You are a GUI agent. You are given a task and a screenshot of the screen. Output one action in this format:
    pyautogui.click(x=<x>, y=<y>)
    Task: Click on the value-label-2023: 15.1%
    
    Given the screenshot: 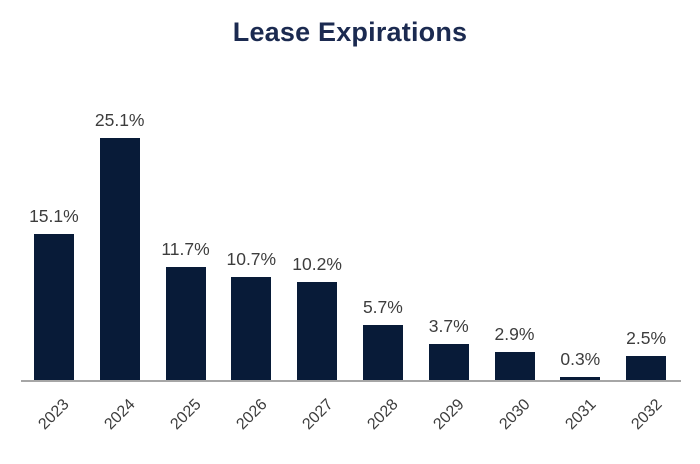 What is the action you would take?
    pyautogui.click(x=54, y=216)
    